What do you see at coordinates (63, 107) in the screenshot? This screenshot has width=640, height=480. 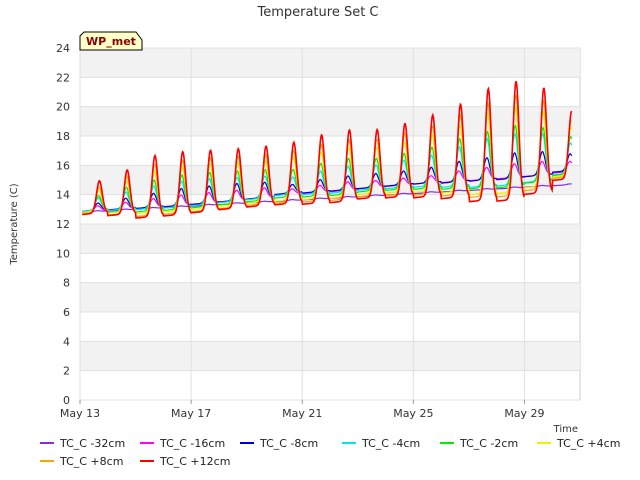 I see `y-tick-label: 20` at bounding box center [63, 107].